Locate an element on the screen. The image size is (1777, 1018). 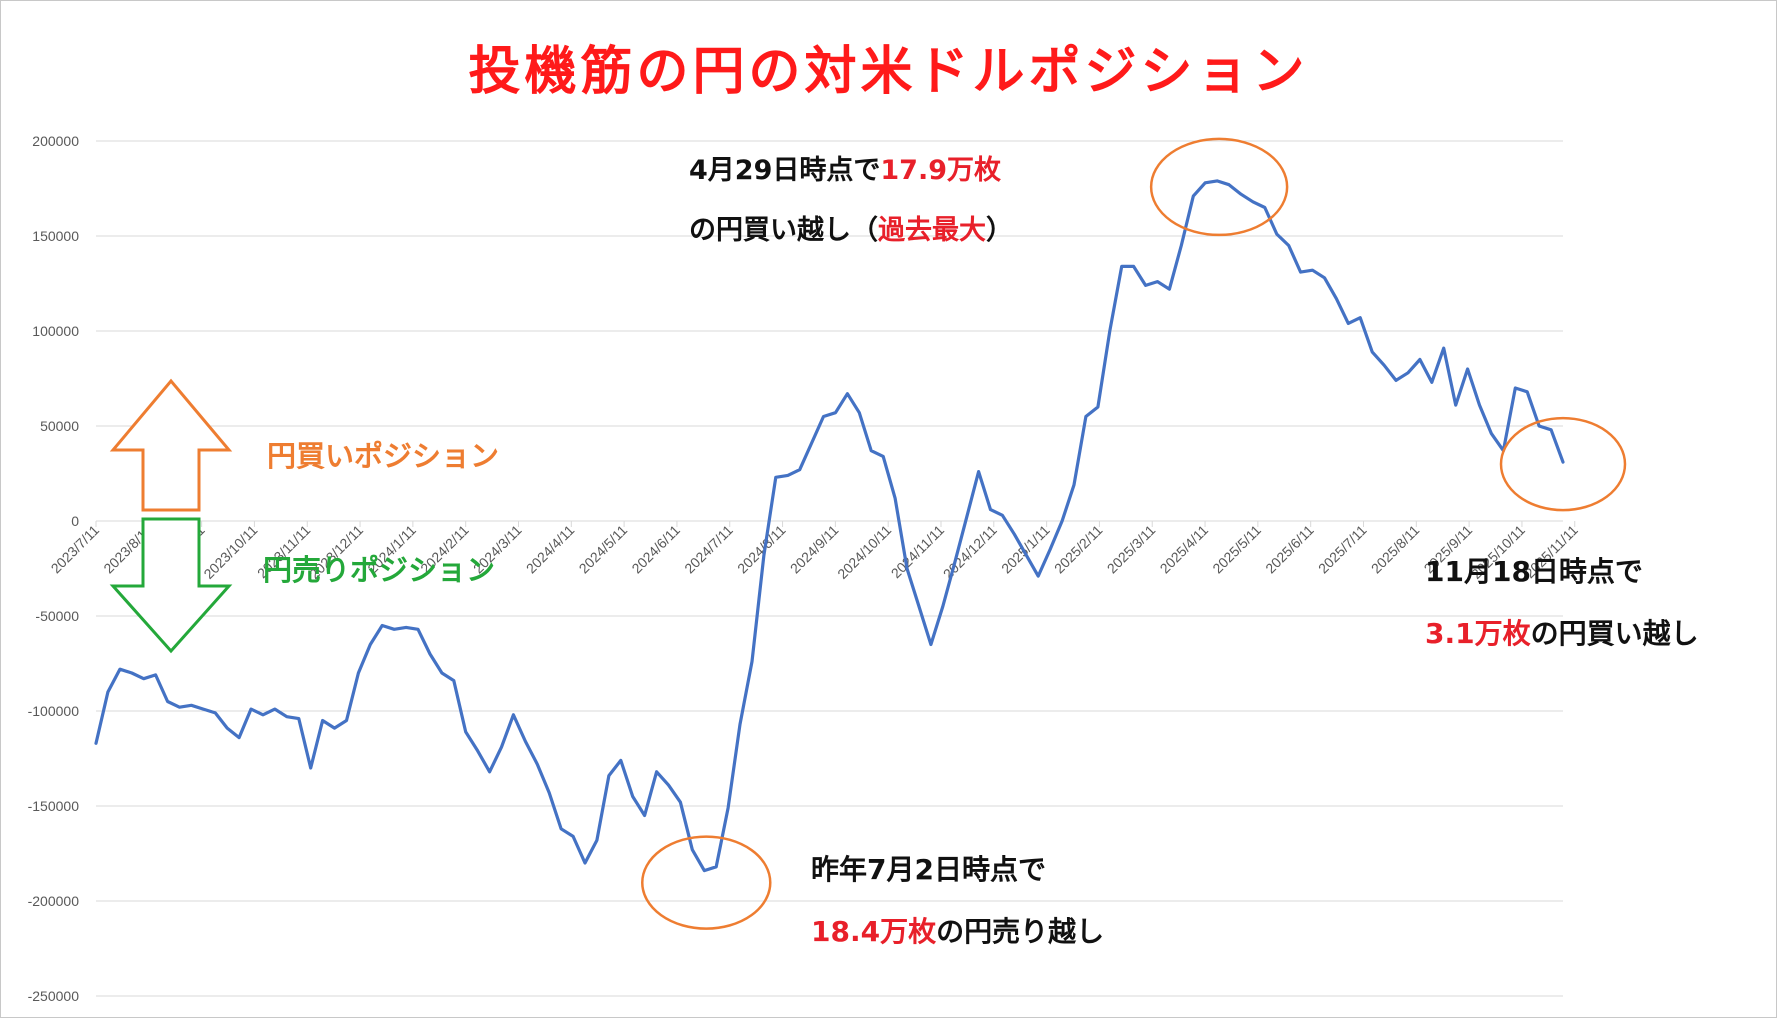
low-value: 18.4万枚 is located at coordinates (874, 931).